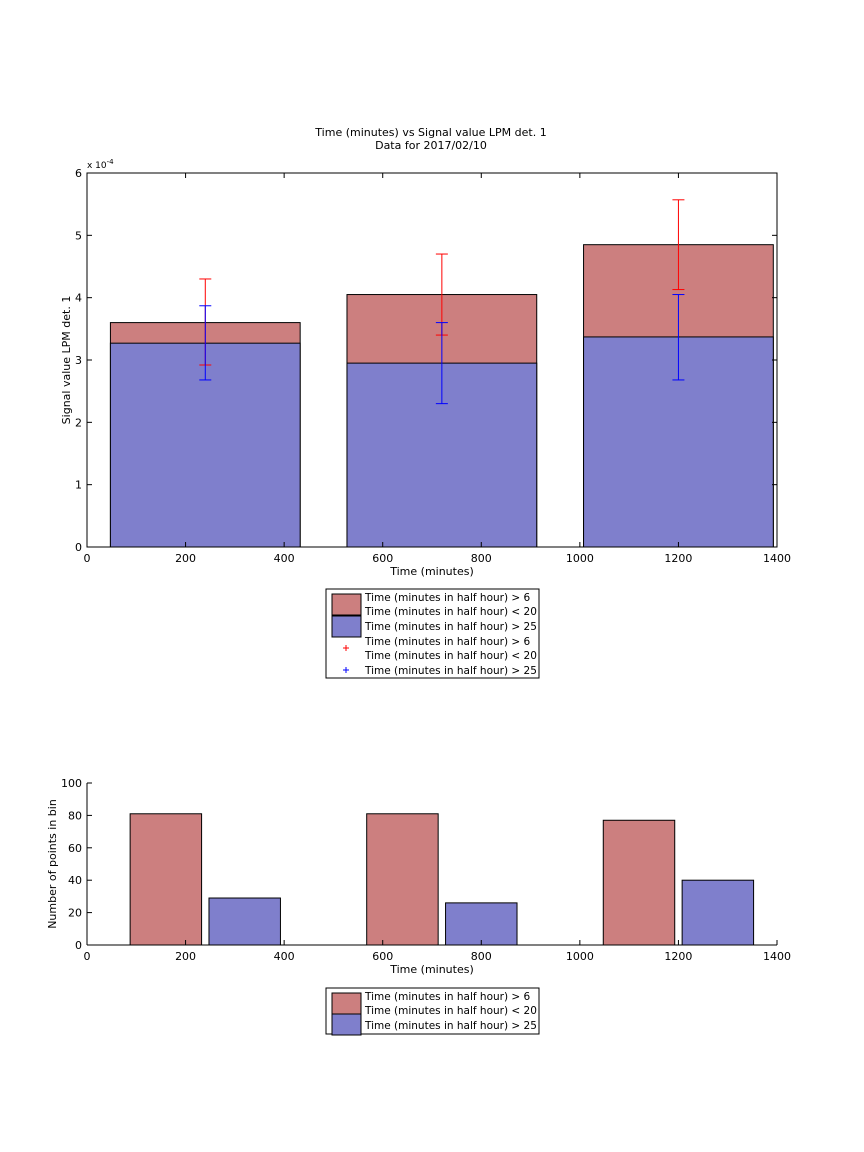 This screenshot has width=864, height=1152. I want to click on count-x-tick-label: 1400, so click(777, 956).